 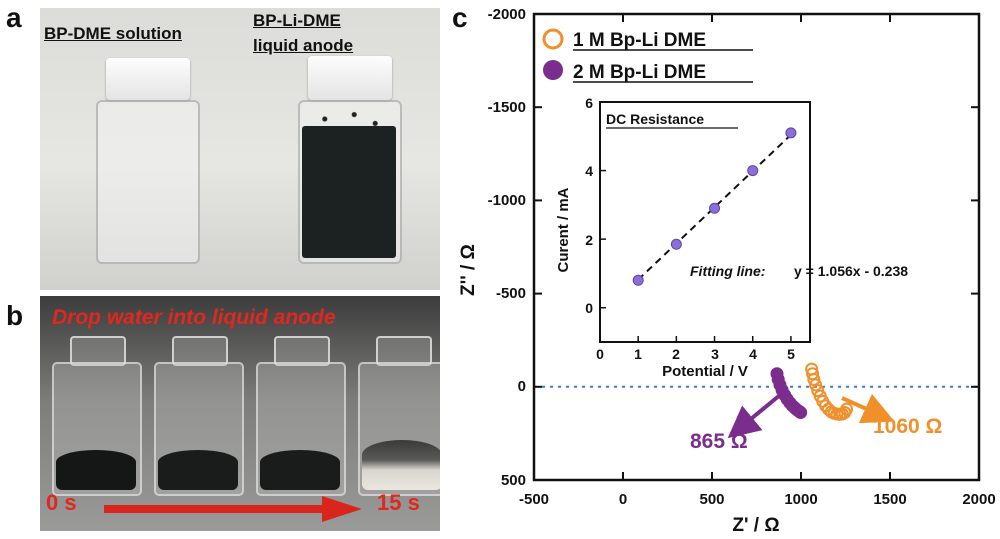 I want to click on inset-y-tick-labels: 0 2 4 6, so click(x=589, y=205).